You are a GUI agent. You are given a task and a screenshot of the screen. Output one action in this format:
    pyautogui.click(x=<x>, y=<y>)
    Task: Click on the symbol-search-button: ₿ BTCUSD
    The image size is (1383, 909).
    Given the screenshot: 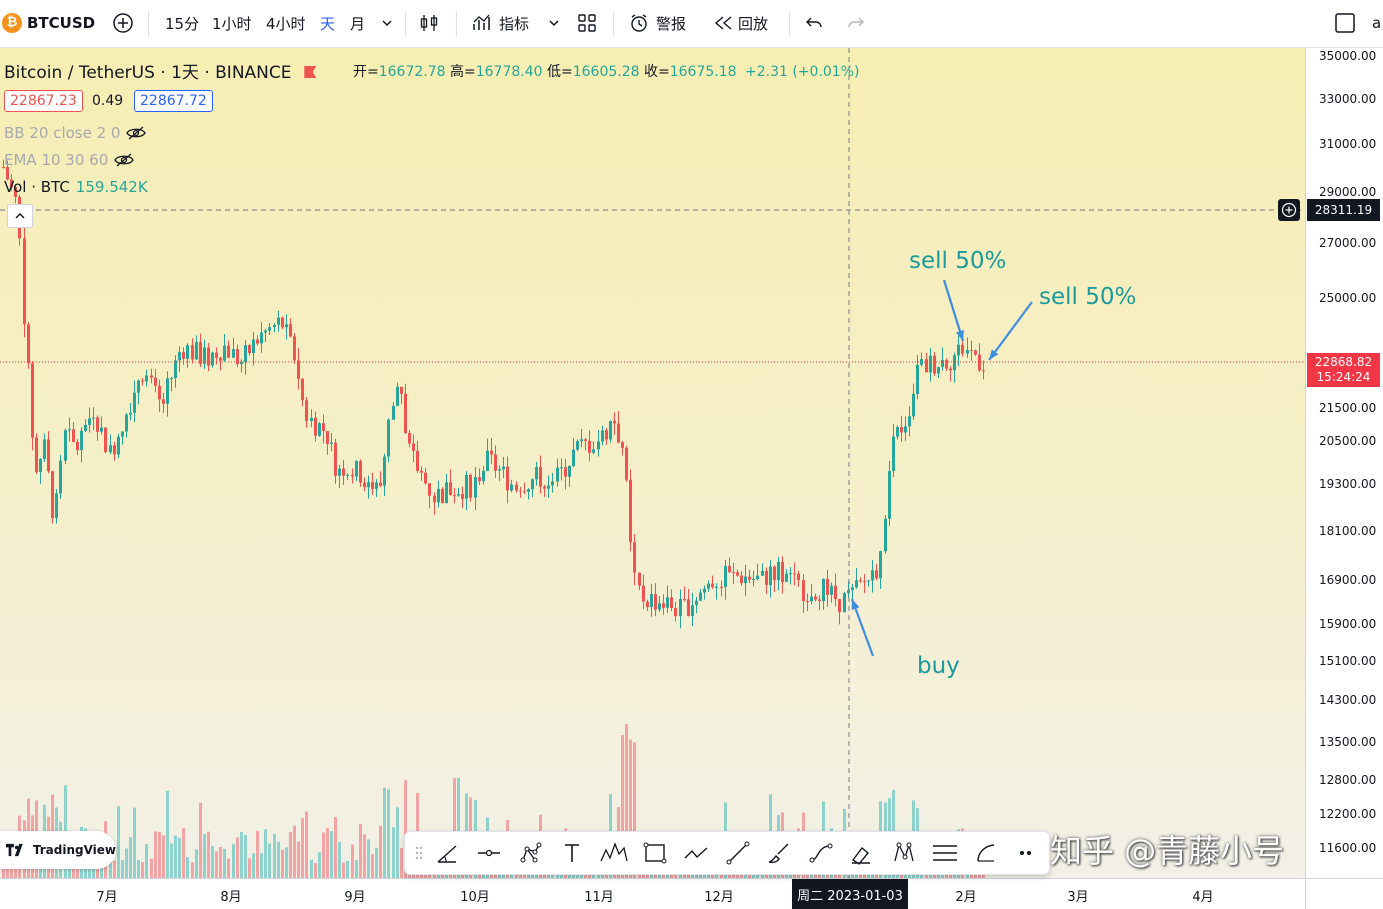 What is the action you would take?
    pyautogui.click(x=48, y=23)
    